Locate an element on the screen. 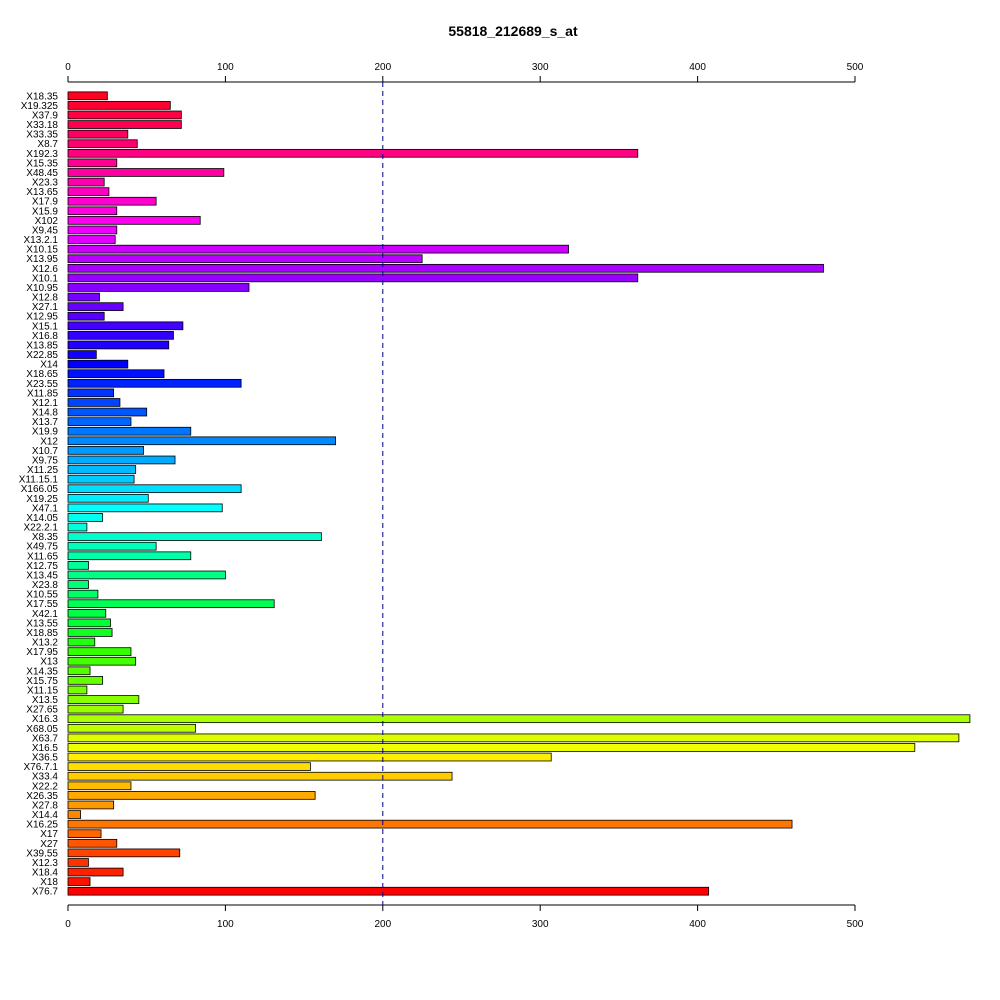 The height and width of the screenshot is (1000, 1000). category-label: X17.9 is located at coordinates (45, 202).